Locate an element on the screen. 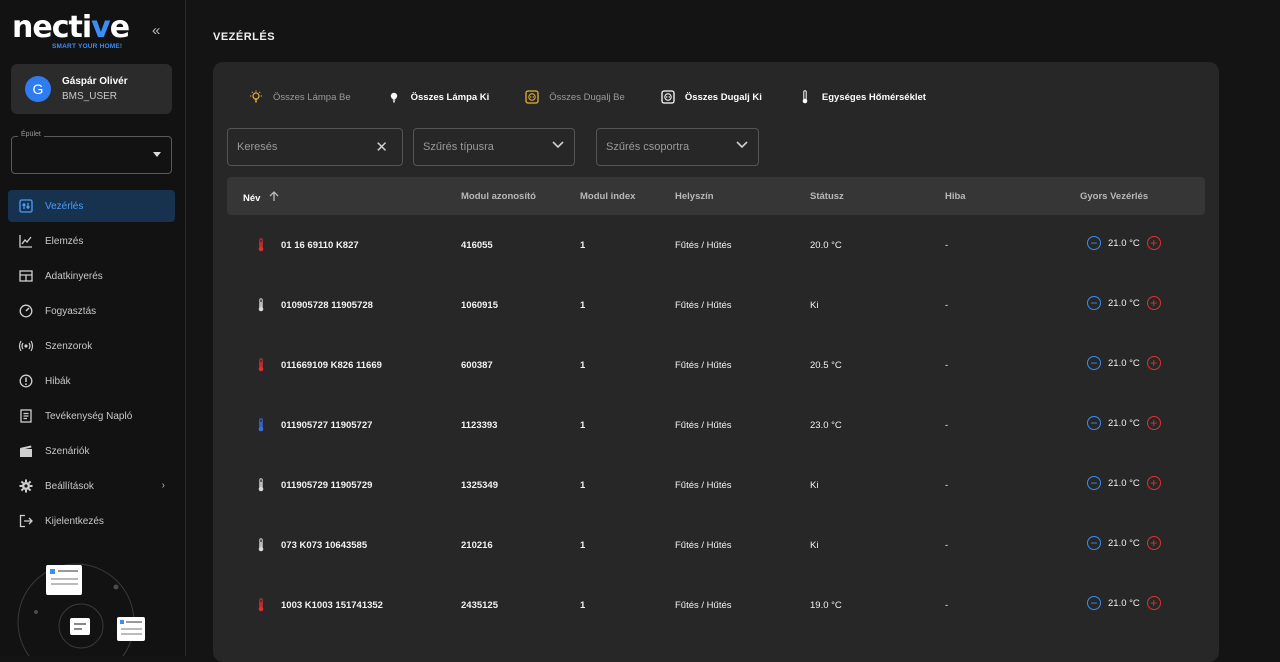 The width and height of the screenshot is (1280, 662). sidebar-item-label: Elemzés is located at coordinates (64, 241).